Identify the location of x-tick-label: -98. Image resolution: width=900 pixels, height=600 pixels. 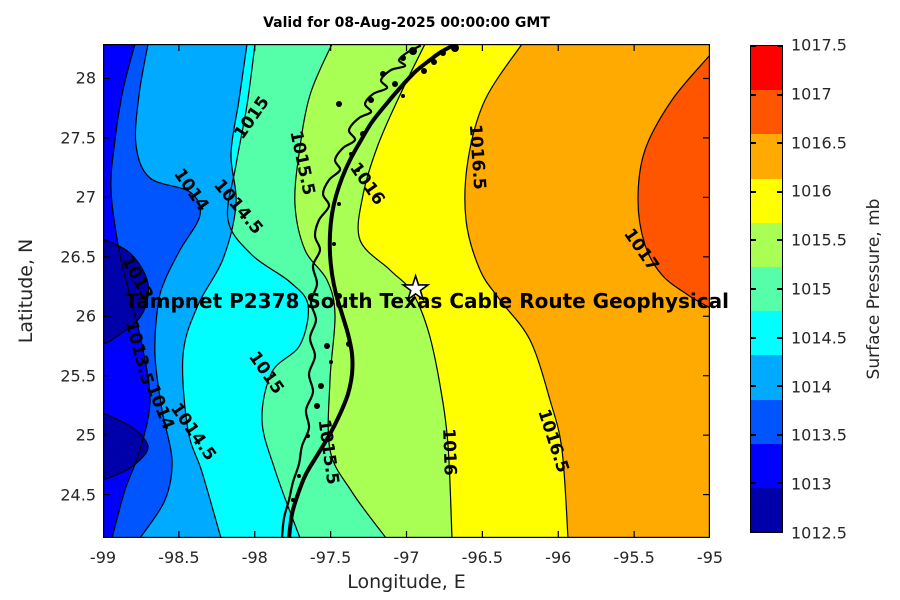
(254, 557).